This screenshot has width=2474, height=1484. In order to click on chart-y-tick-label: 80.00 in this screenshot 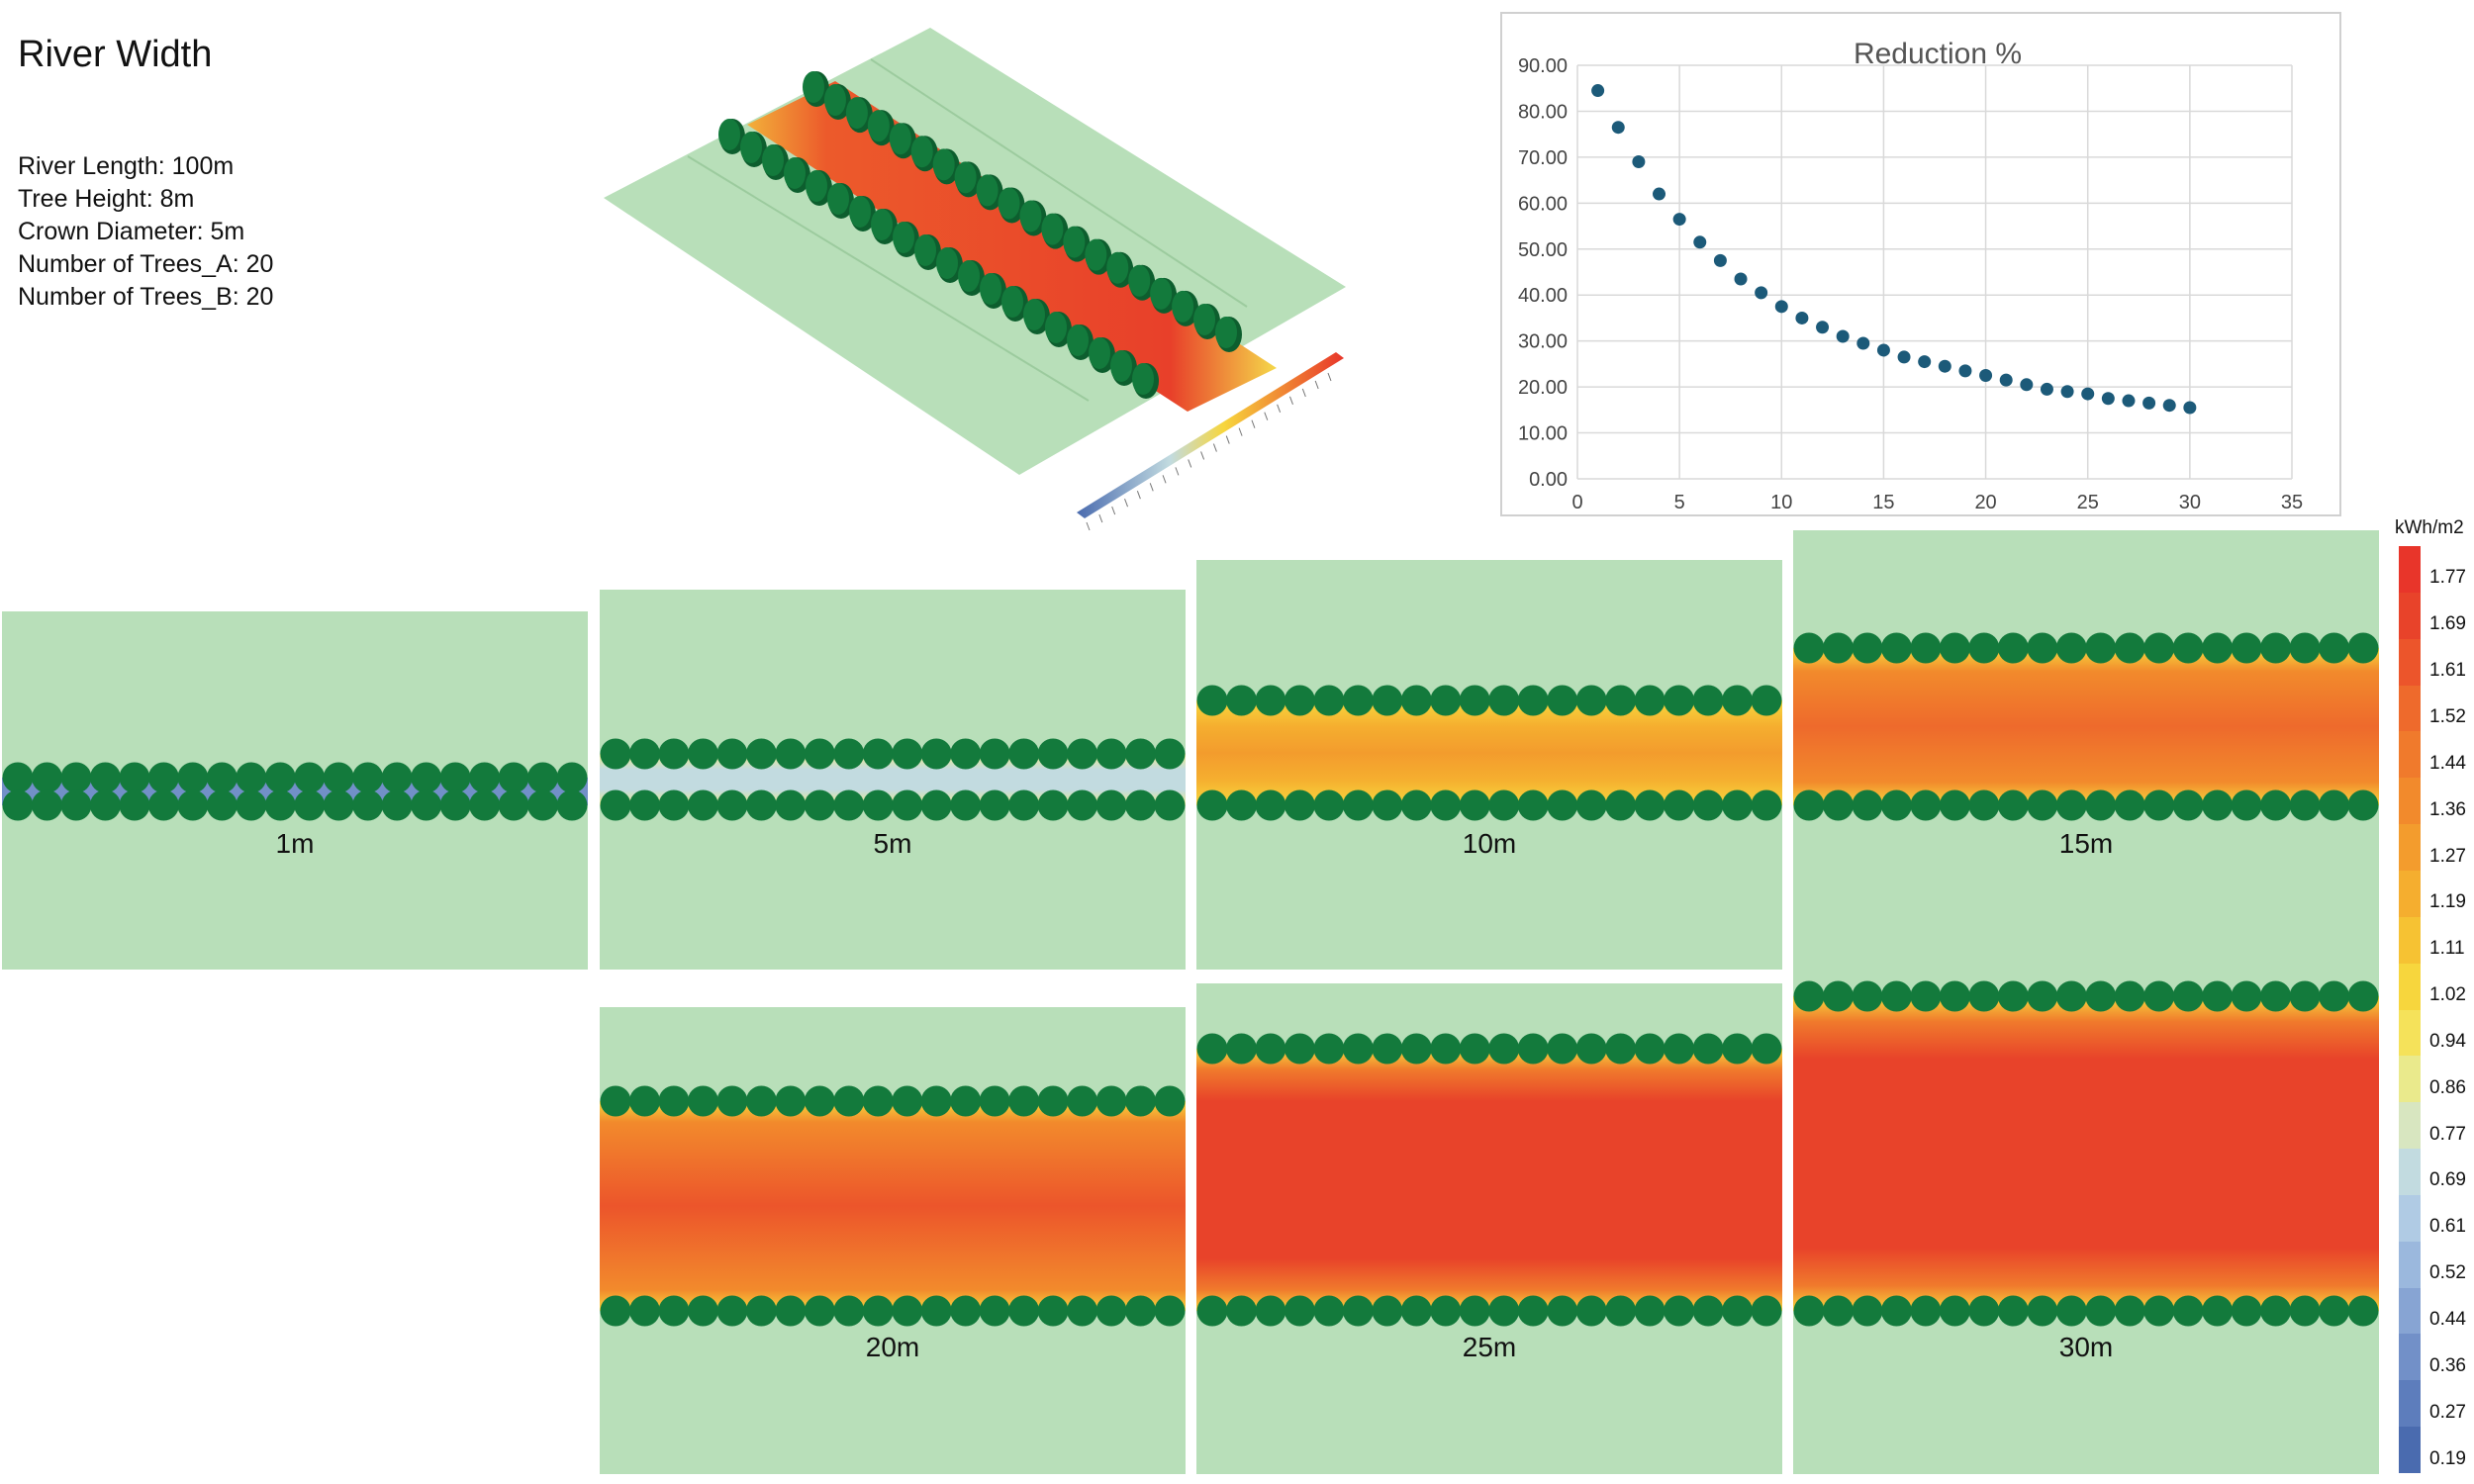, I will do `click(1543, 112)`.